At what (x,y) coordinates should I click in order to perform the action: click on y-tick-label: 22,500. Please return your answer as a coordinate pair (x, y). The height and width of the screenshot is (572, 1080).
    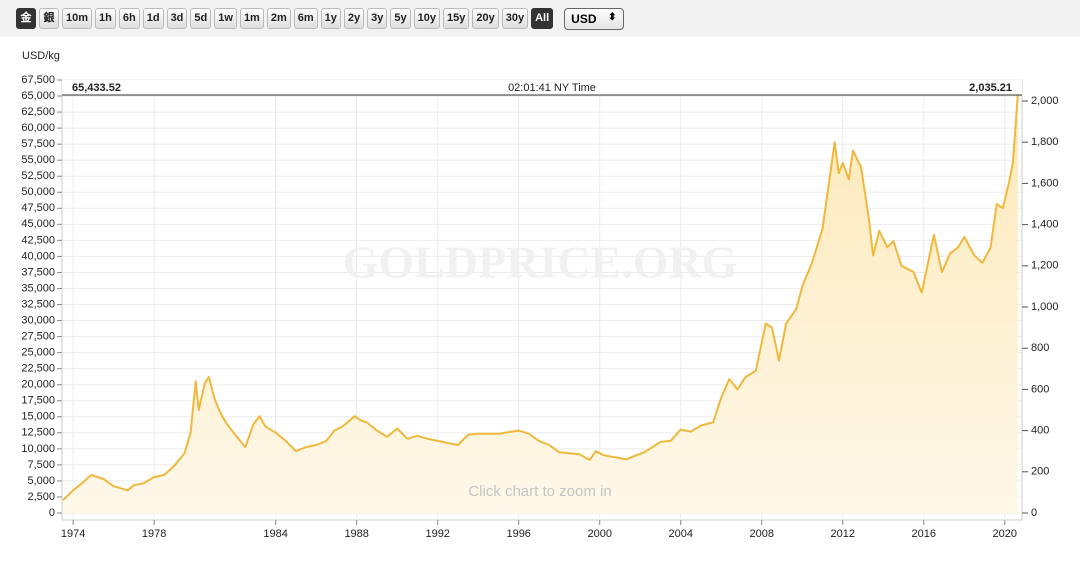
    Looking at the image, I should click on (38, 369).